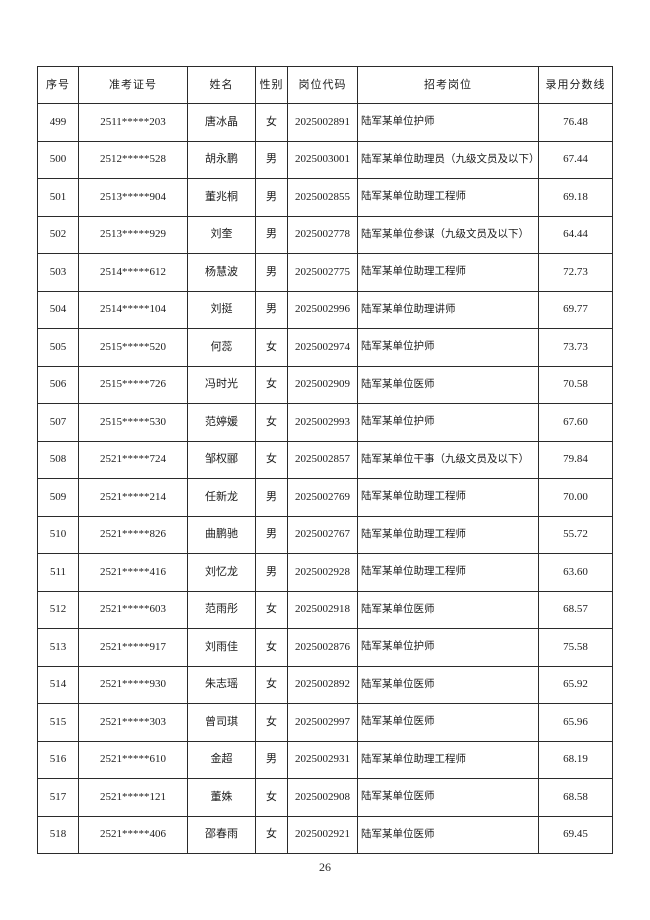  Describe the element at coordinates (575, 85) in the screenshot. I see `header-score: 录用分数线` at that location.